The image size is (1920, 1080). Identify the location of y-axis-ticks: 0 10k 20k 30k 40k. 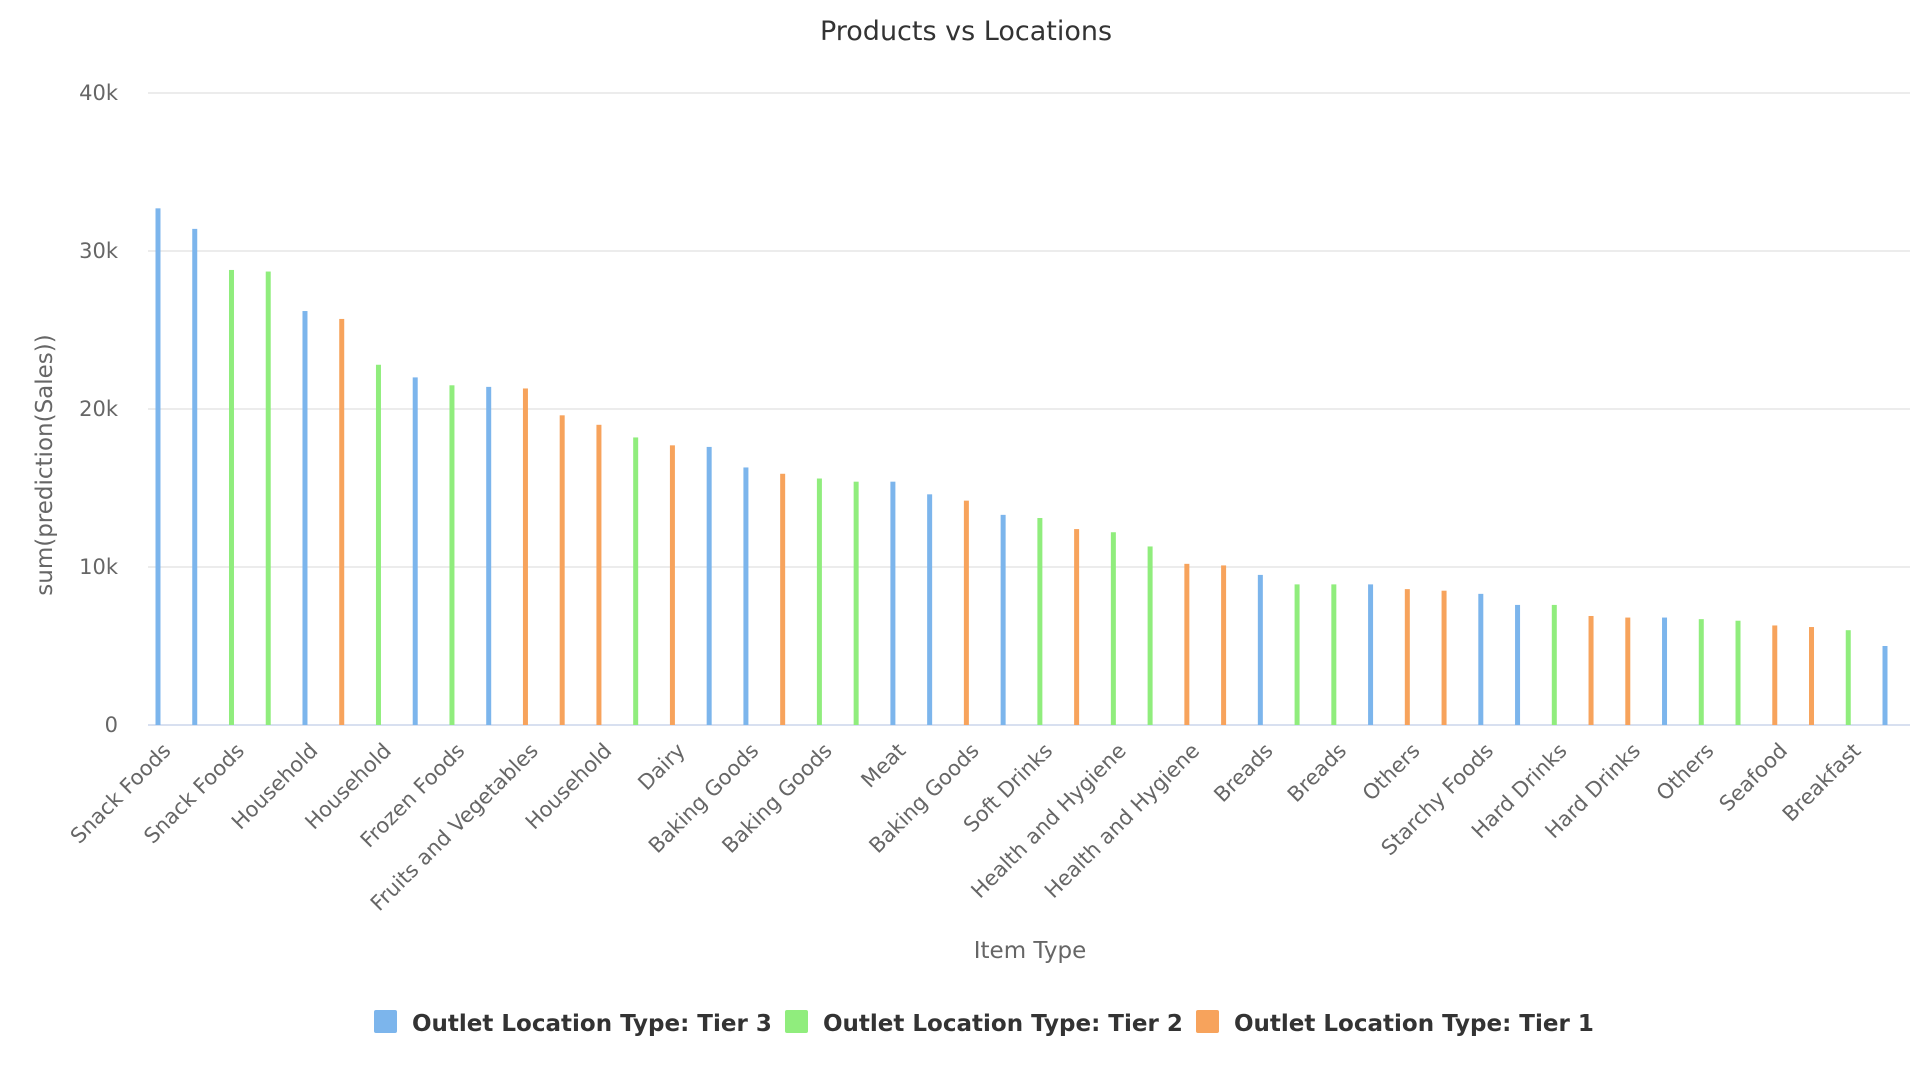
(99, 409).